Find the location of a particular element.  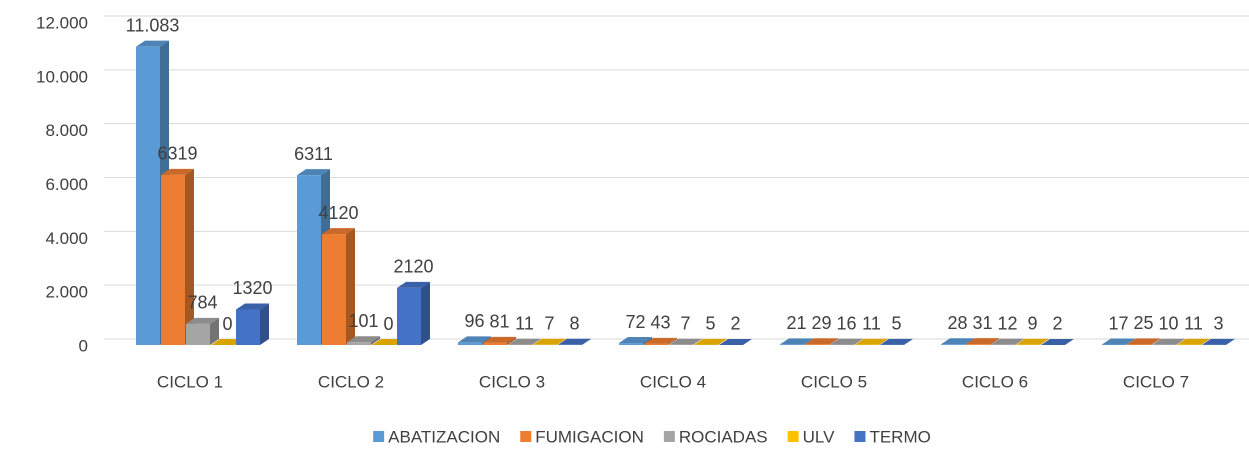

data-label: 1320 is located at coordinates (252, 288).